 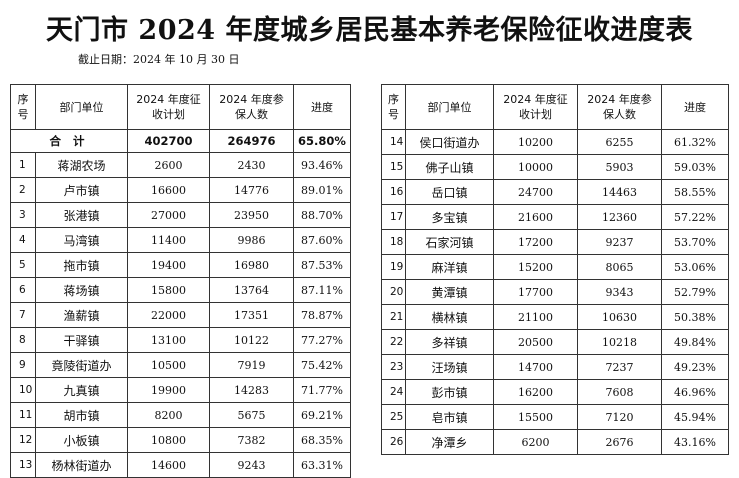 I want to click on row-unit: 小板镇, so click(x=81, y=440).